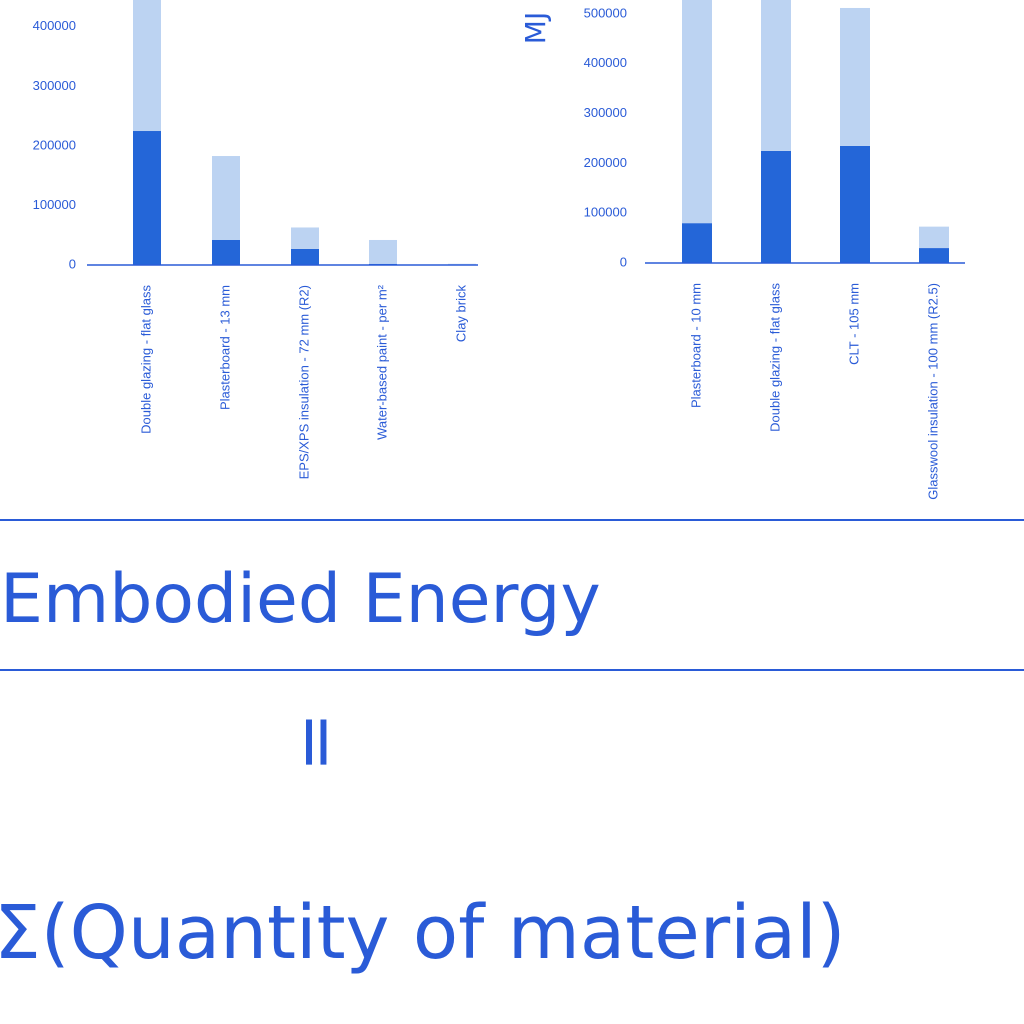 Image resolution: width=1024 pixels, height=1024 pixels. I want to click on x-tick-label: Plasterboard - 10 mm, so click(695, 345).